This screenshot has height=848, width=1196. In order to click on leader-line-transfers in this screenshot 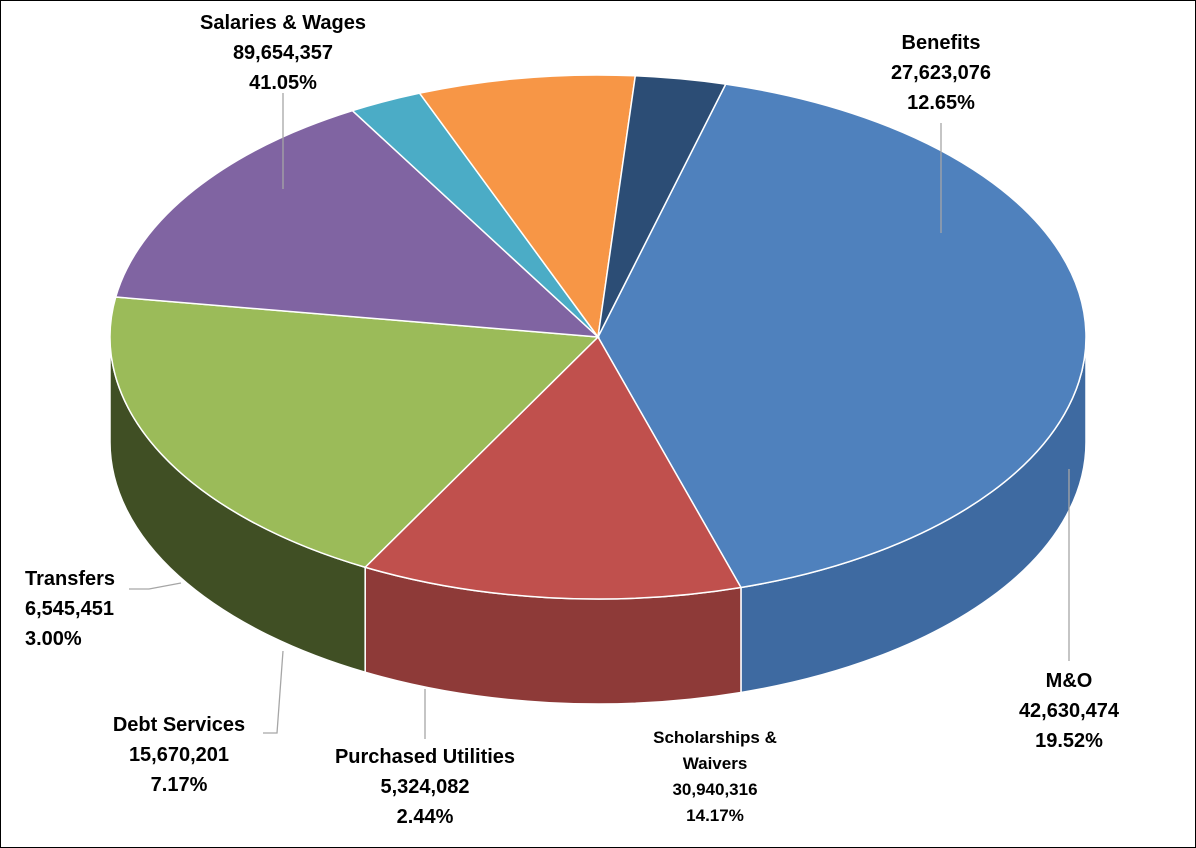, I will do `click(155, 586)`.